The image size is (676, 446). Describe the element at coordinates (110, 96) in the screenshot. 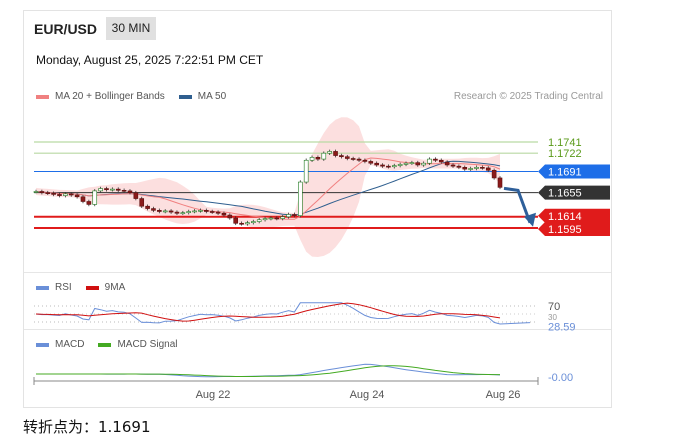

I see `ma20-legend-label: MA 20 + Bollinger Bands` at that location.